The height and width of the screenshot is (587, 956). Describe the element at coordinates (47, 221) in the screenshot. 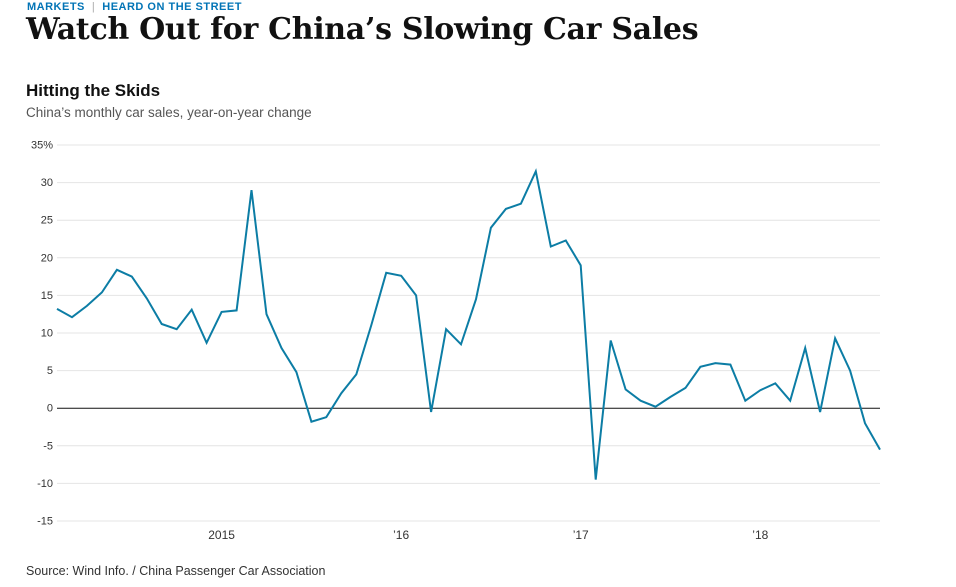

I see `y-axis-tick-label: 25` at that location.